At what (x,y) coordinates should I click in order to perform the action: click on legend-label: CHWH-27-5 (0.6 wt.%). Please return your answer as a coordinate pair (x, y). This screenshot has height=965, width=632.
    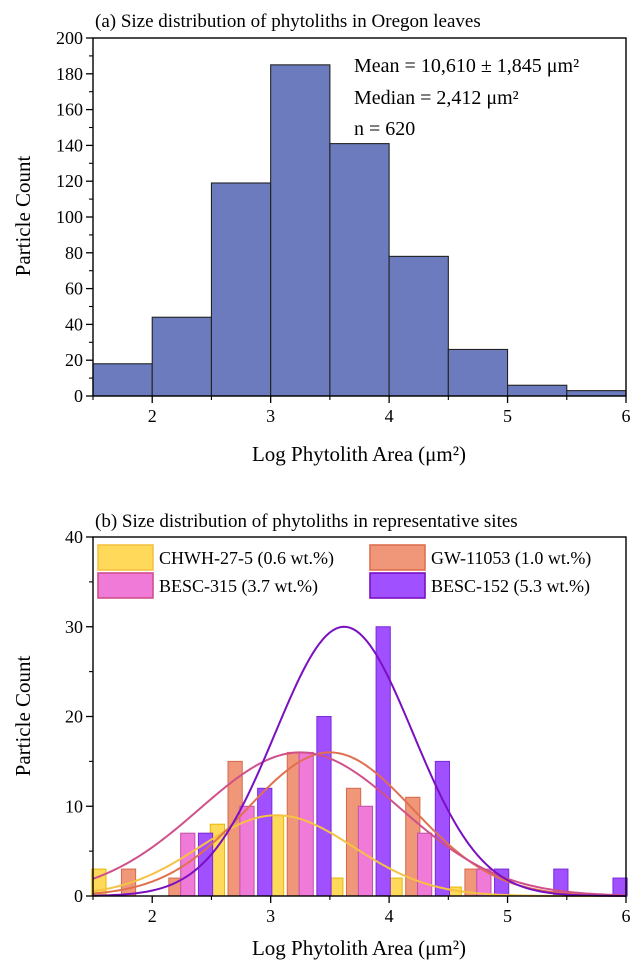
    Looking at the image, I should click on (246, 558).